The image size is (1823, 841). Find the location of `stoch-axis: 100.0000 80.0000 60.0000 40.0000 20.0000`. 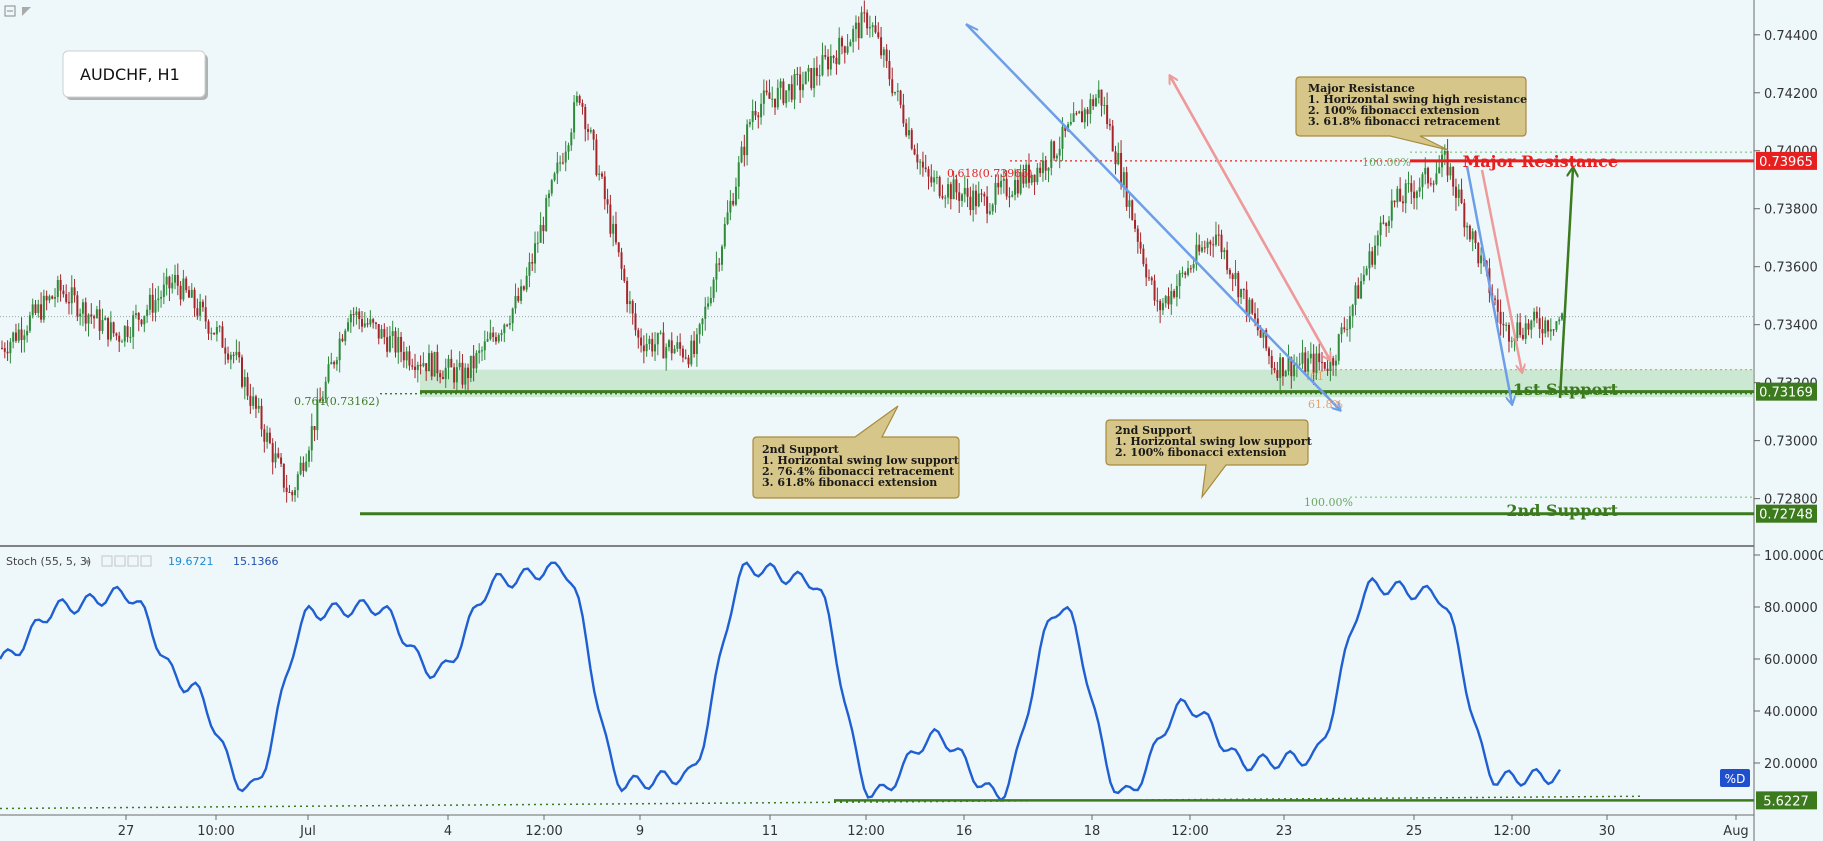

stoch-axis: 100.0000 80.0000 60.0000 40.0000 20.0000 is located at coordinates (1788, 660).